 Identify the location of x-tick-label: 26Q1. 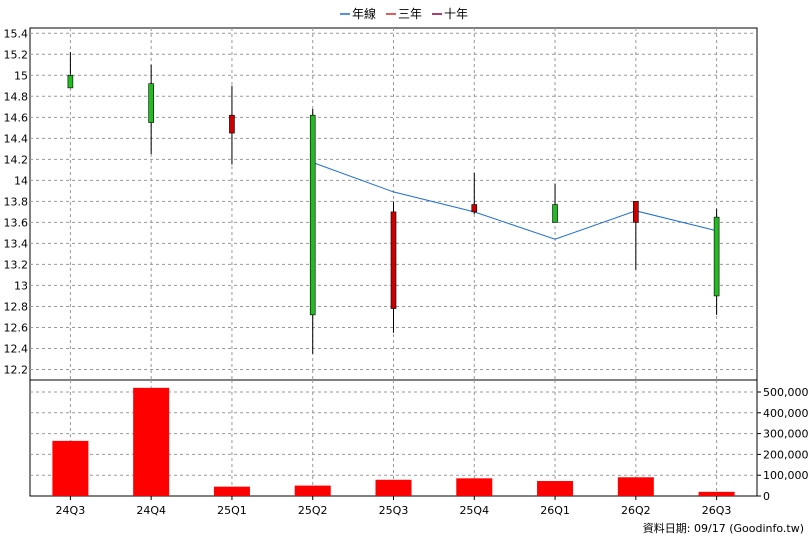
(555, 510).